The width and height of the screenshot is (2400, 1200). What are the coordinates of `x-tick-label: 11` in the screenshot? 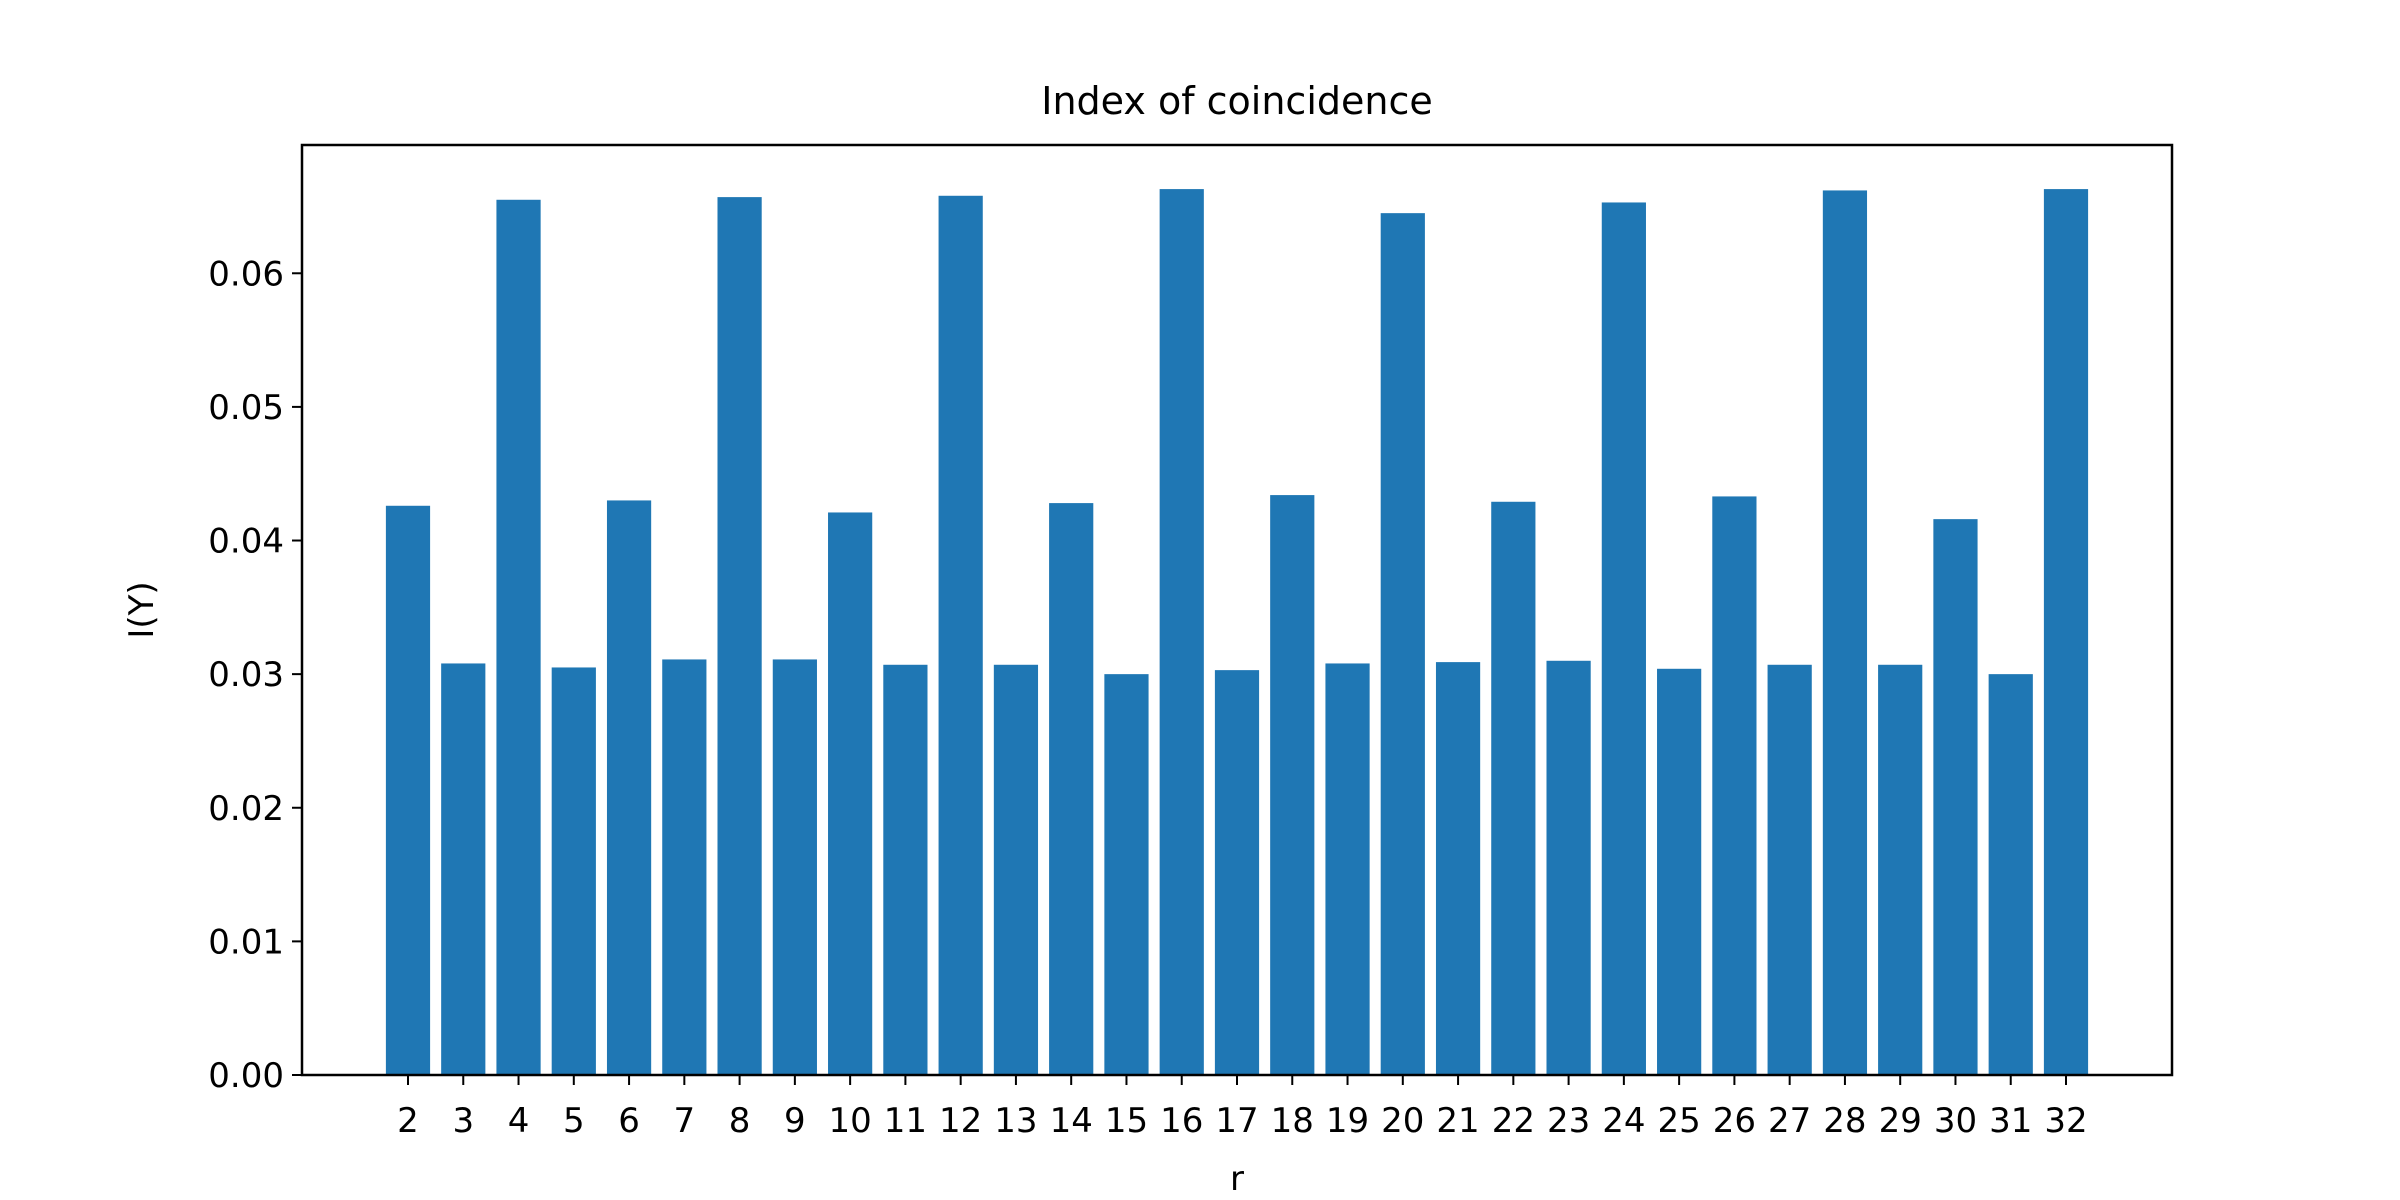 It's located at (905, 1121).